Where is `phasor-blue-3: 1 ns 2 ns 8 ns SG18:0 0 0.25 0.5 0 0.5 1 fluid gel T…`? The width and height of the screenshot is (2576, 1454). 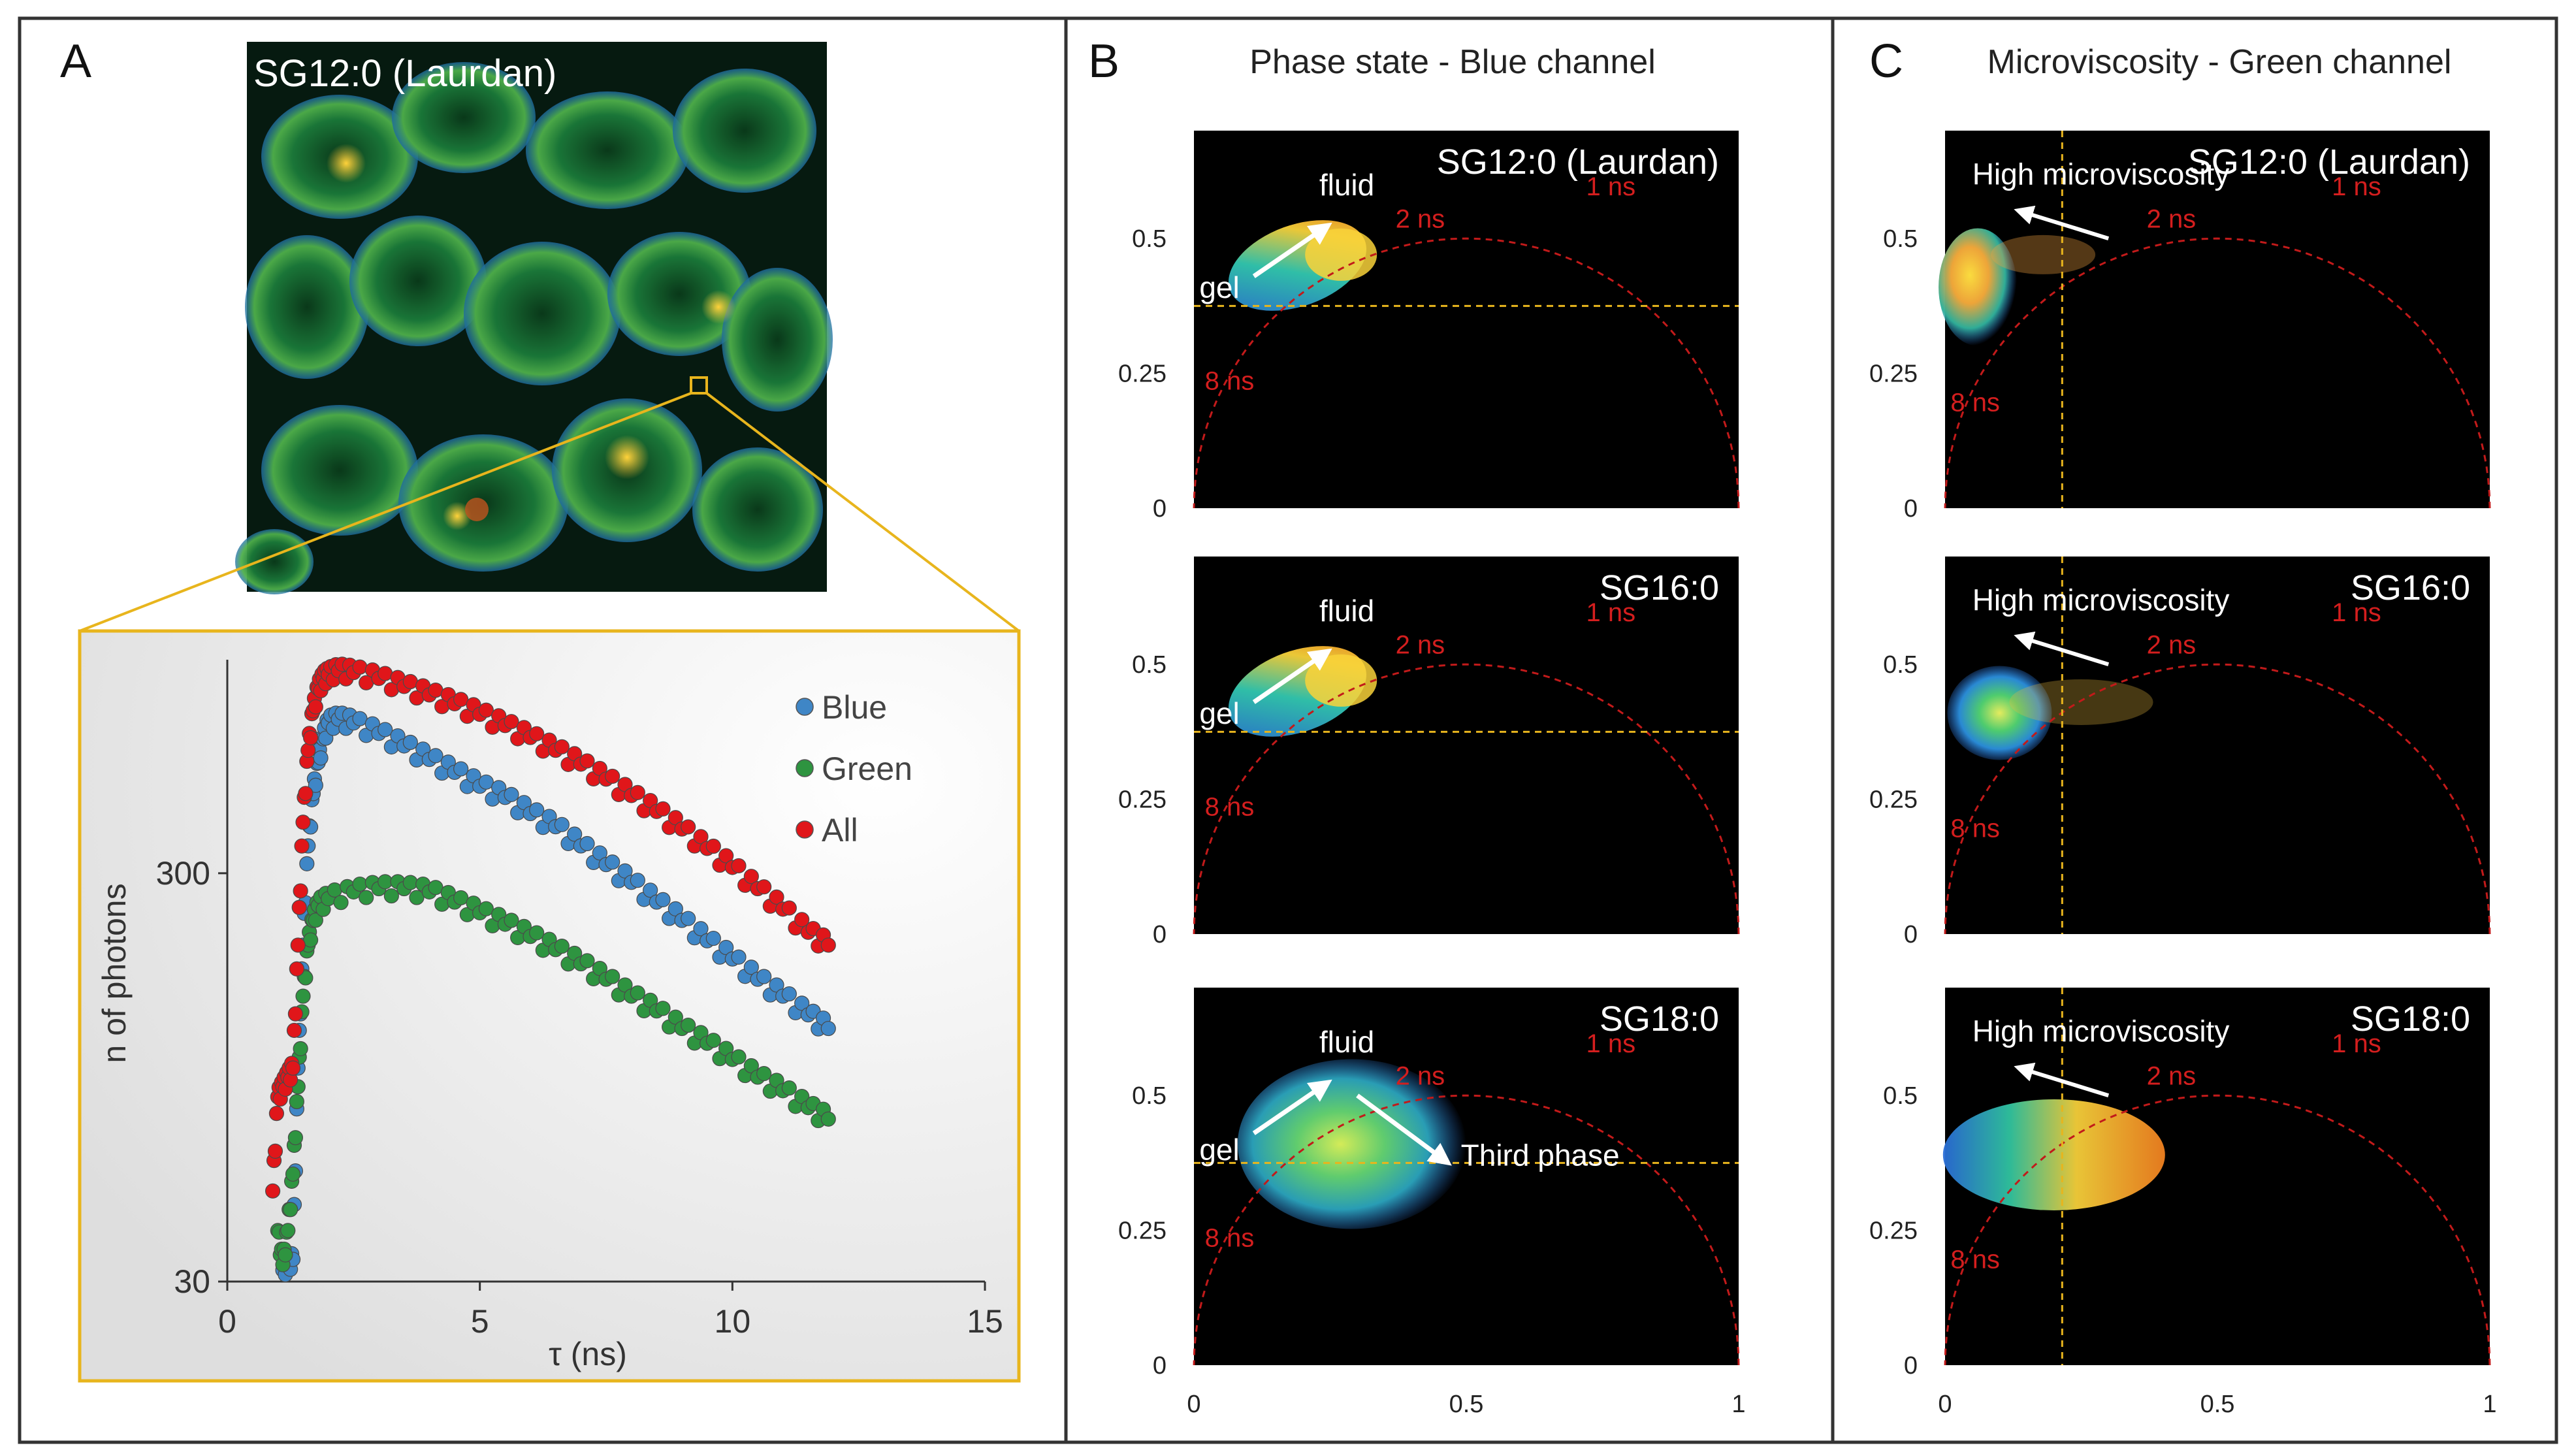
phasor-blue-3: 1 ns 2 ns 8 ns SG18:0 0 0.25 0.5 0 0.5 1 fluid gel T… is located at coordinates (1432, 1203).